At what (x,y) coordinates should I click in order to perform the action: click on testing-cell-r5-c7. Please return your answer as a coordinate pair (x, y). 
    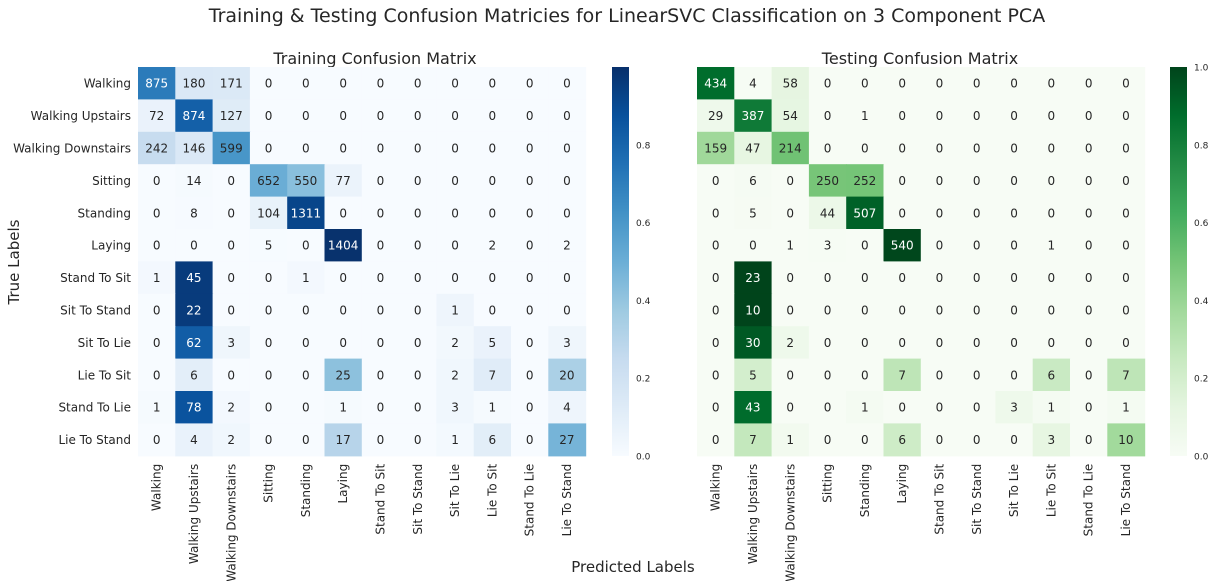
    Looking at the image, I should click on (977, 245).